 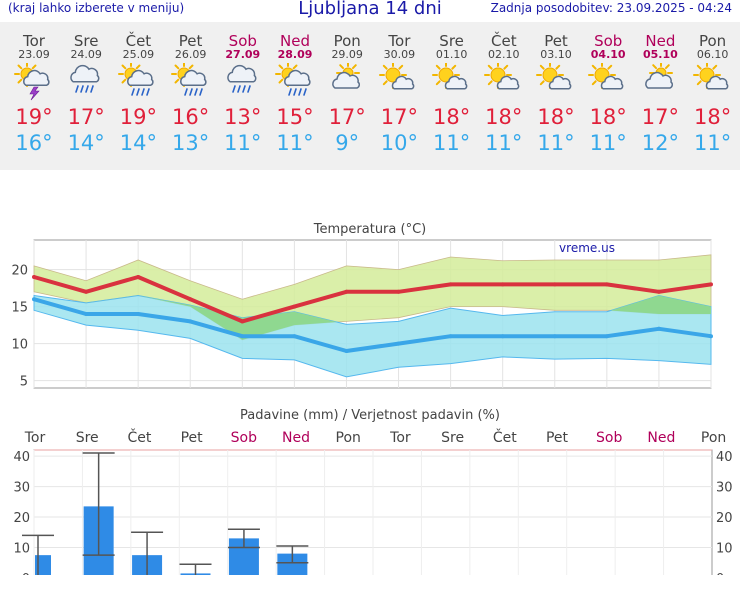 What do you see at coordinates (190, 143) in the screenshot?
I see `min-temperature: 13°` at bounding box center [190, 143].